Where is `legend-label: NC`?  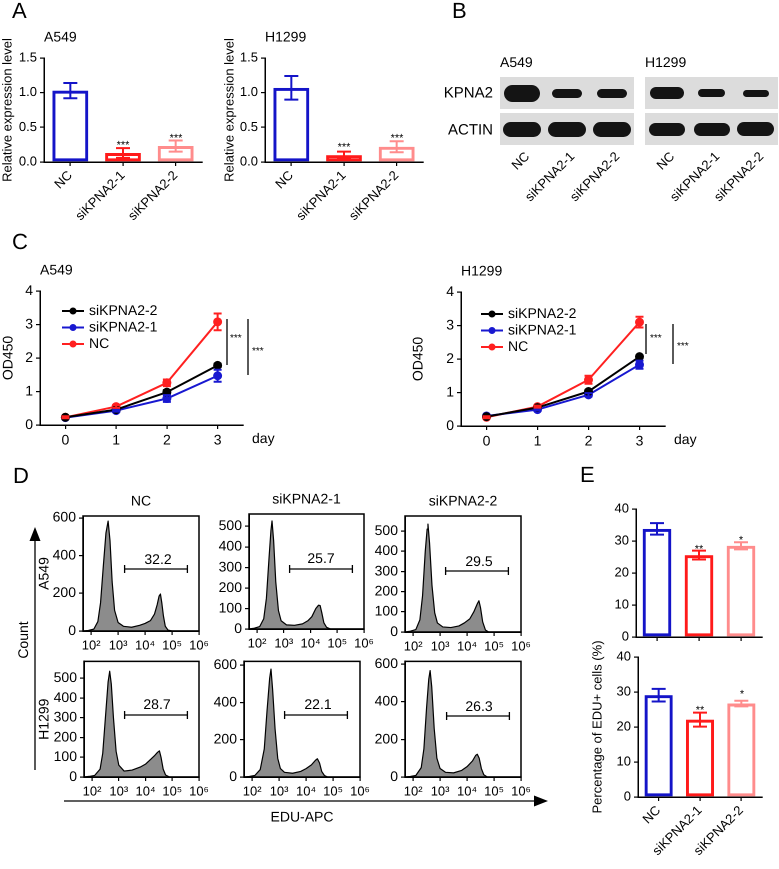 legend-label: NC is located at coordinates (99, 342).